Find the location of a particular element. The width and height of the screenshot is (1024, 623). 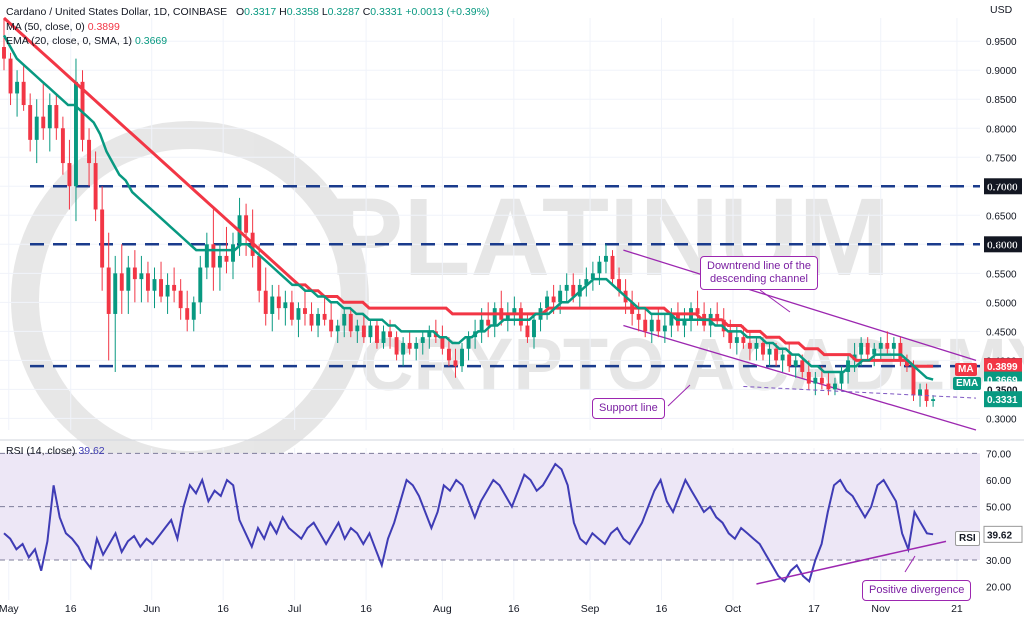

rsi-legend-label: RSI (14, close) is located at coordinates (41, 451).